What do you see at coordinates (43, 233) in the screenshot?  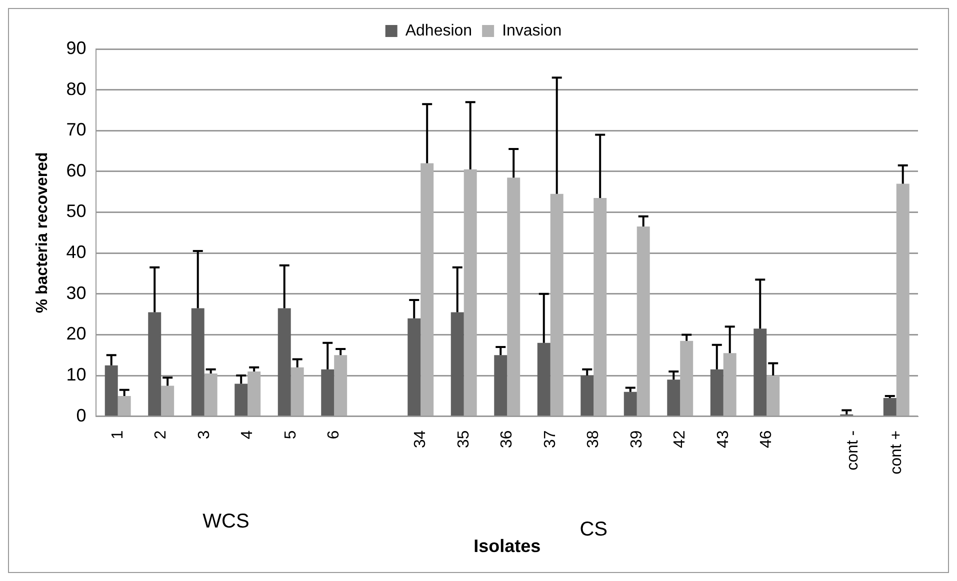 I see `y-axis-title: % bacteria recovered` at bounding box center [43, 233].